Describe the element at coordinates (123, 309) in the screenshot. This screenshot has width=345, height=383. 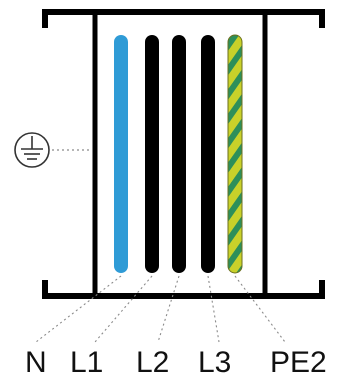
I see `leader-L1` at that location.